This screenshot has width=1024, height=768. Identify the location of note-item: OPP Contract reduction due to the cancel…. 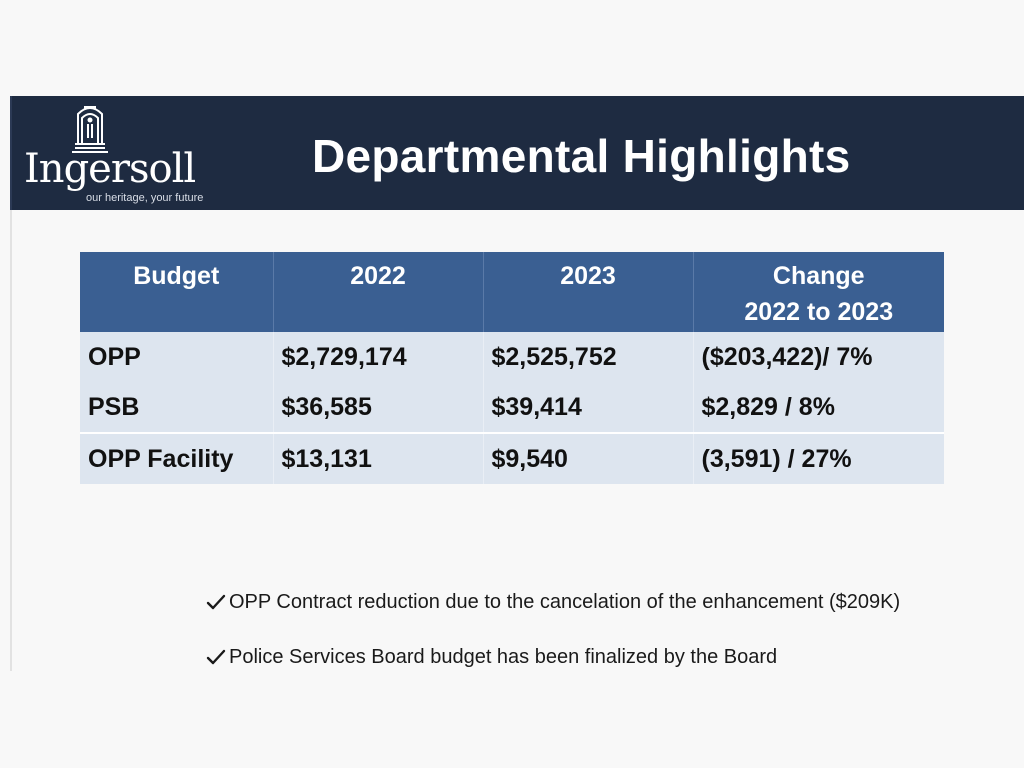
(595, 602).